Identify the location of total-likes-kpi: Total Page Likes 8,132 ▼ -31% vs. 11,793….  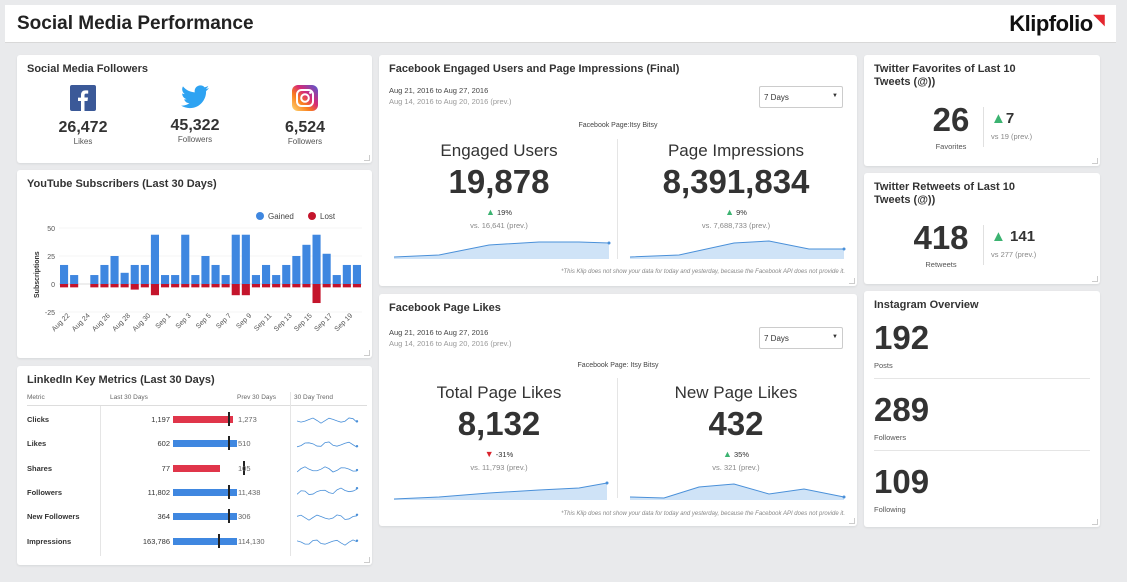
(499, 427).